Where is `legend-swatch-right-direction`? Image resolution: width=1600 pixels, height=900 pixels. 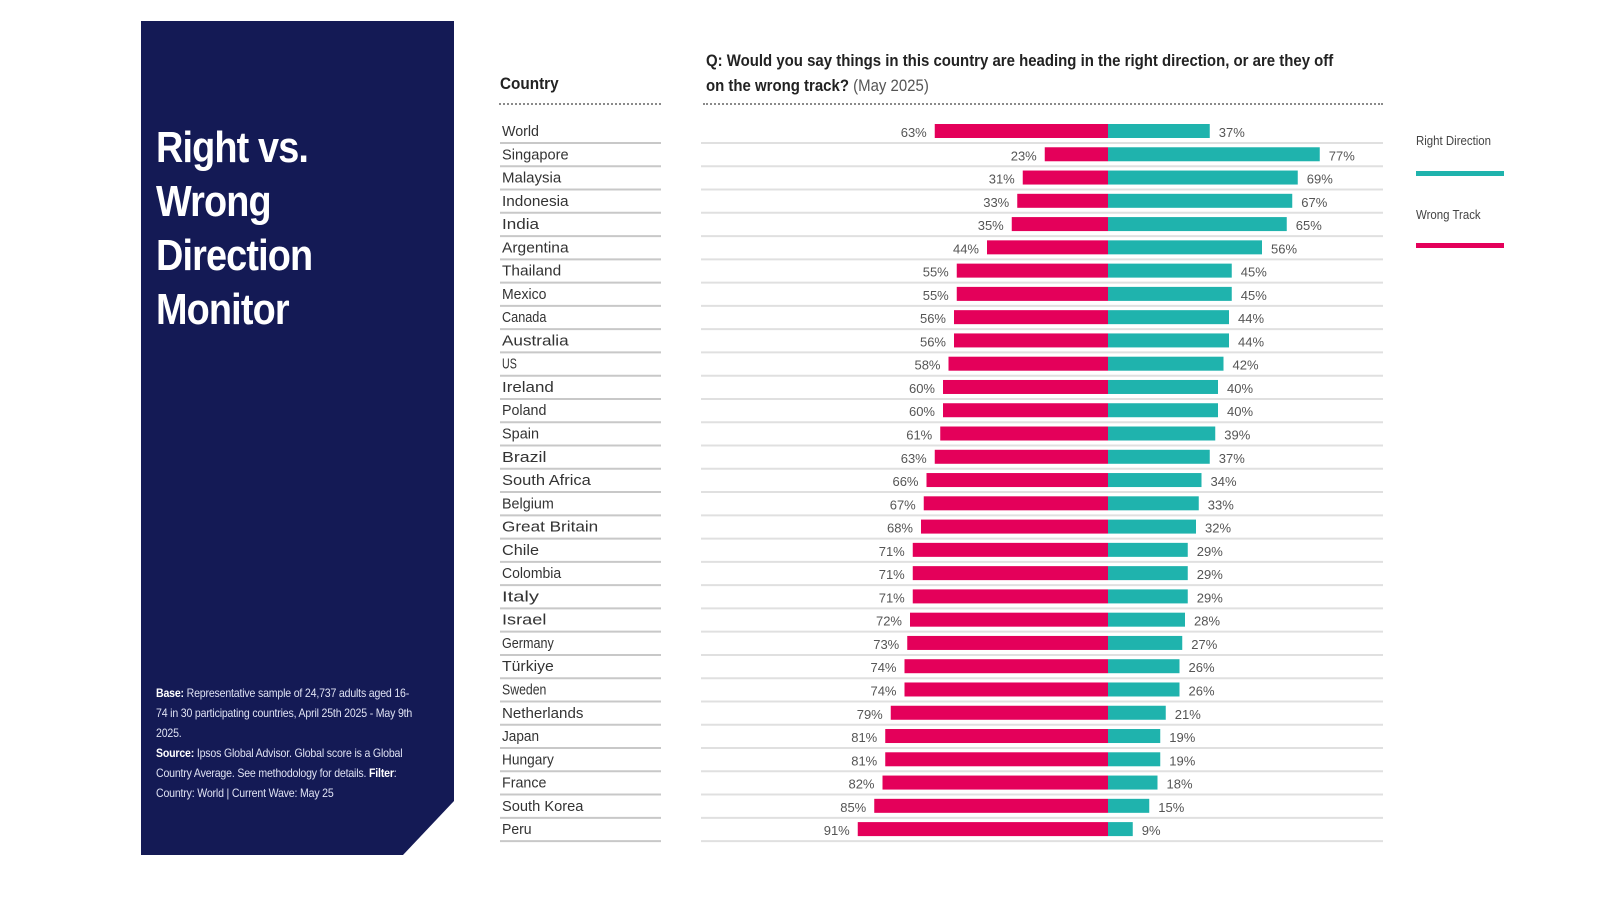 legend-swatch-right-direction is located at coordinates (1460, 173).